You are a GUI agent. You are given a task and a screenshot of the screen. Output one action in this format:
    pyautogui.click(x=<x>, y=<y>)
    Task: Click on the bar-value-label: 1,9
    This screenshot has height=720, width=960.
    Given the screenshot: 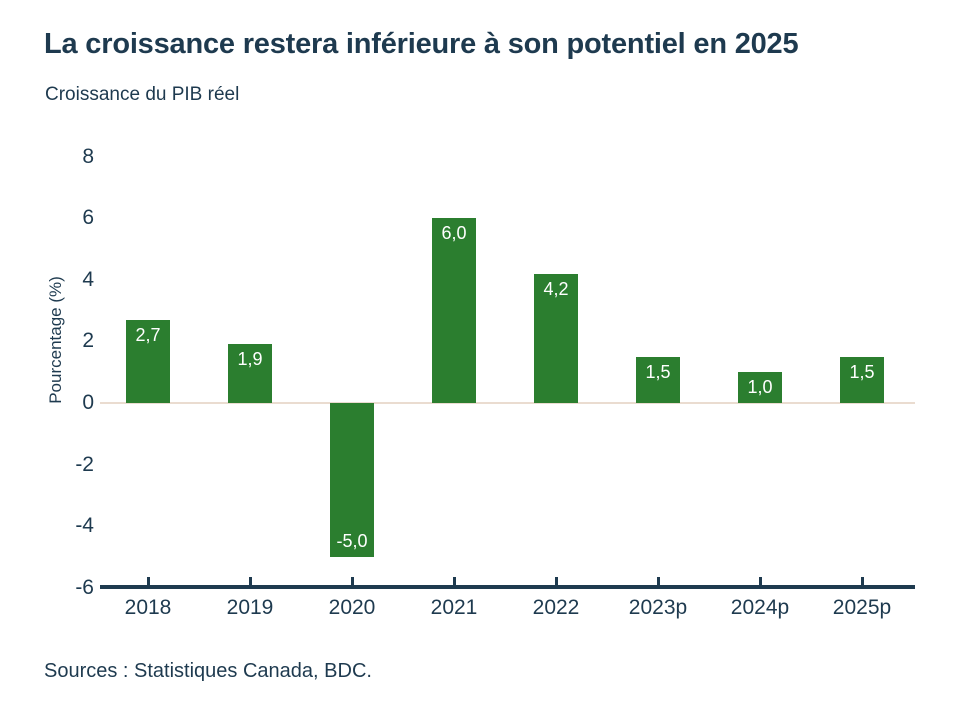 What is the action you would take?
    pyautogui.click(x=250, y=359)
    